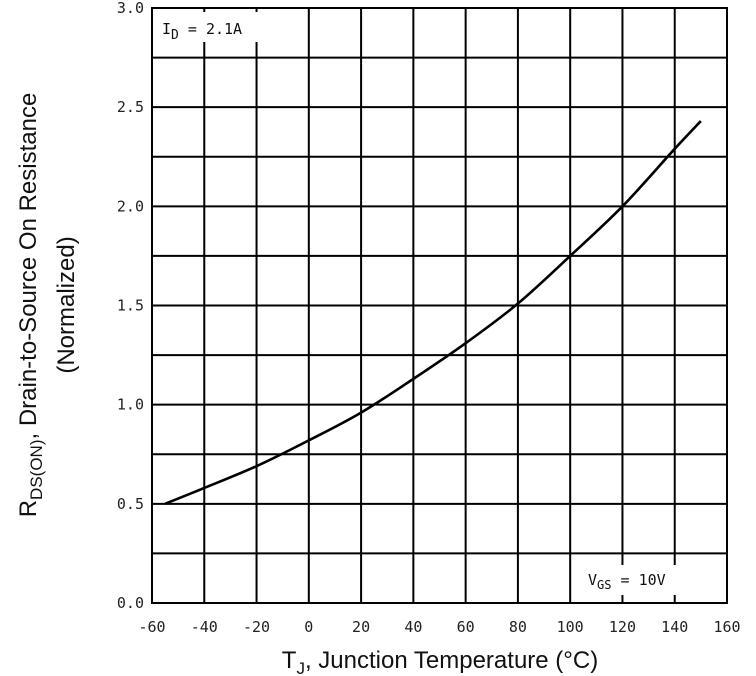 The image size is (756, 676). Describe the element at coordinates (300, 667) in the screenshot. I see `x-axis-label-sub: J` at that location.